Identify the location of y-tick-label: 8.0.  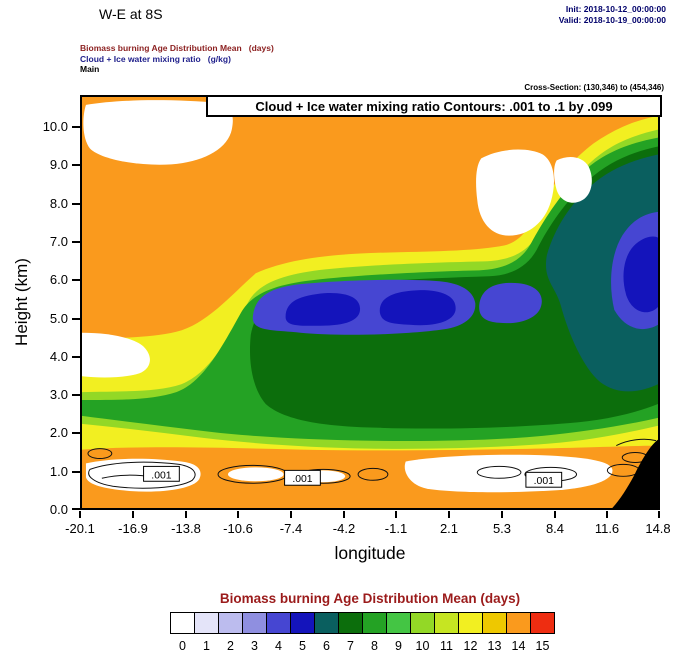
(58, 203).